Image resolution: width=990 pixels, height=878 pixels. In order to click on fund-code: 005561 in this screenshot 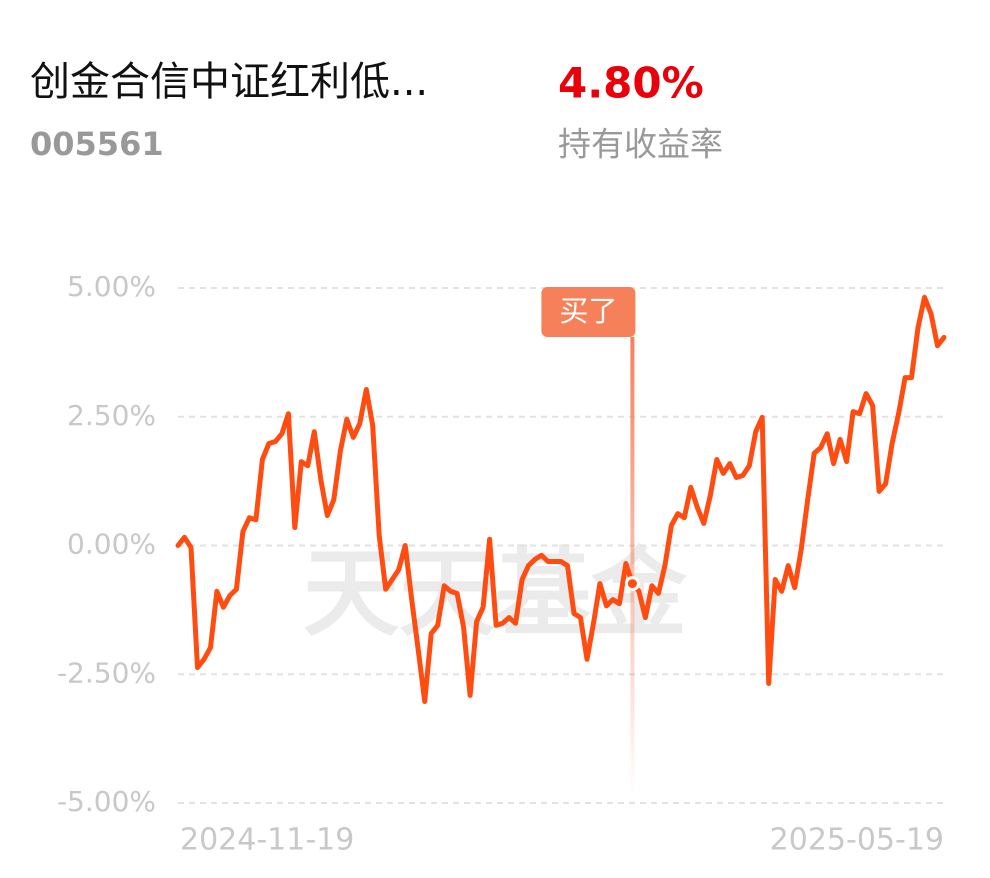, I will do `click(97, 144)`.